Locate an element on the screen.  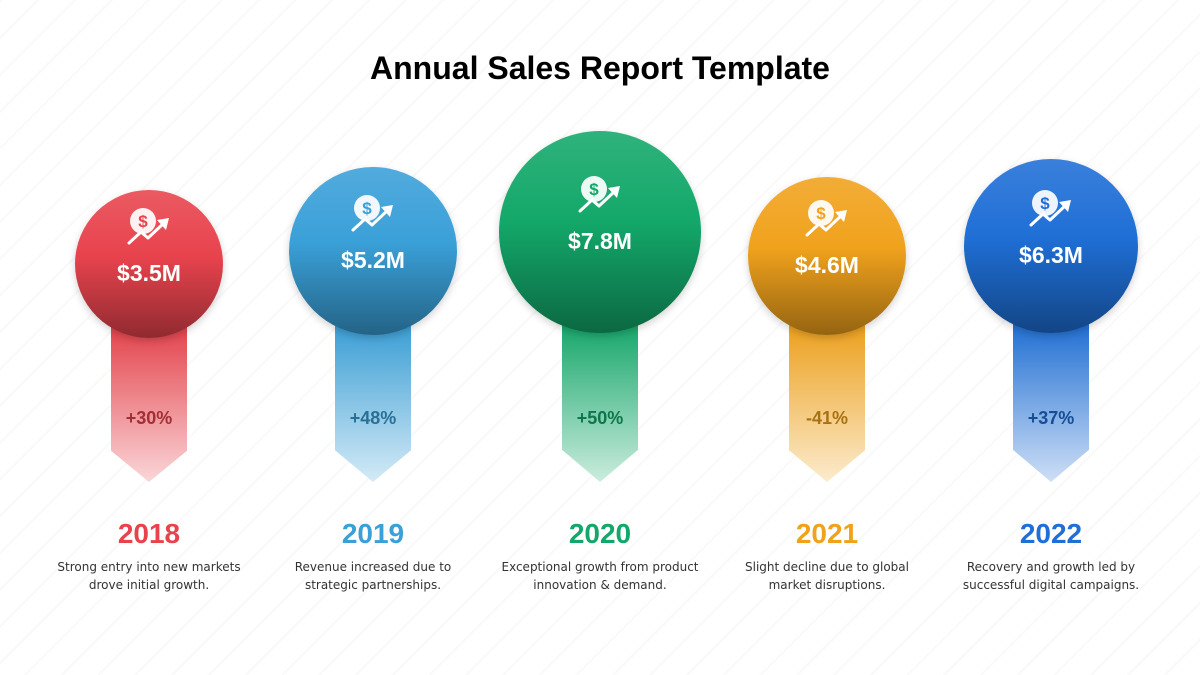
revenue-amount: $3.5M is located at coordinates (149, 273).